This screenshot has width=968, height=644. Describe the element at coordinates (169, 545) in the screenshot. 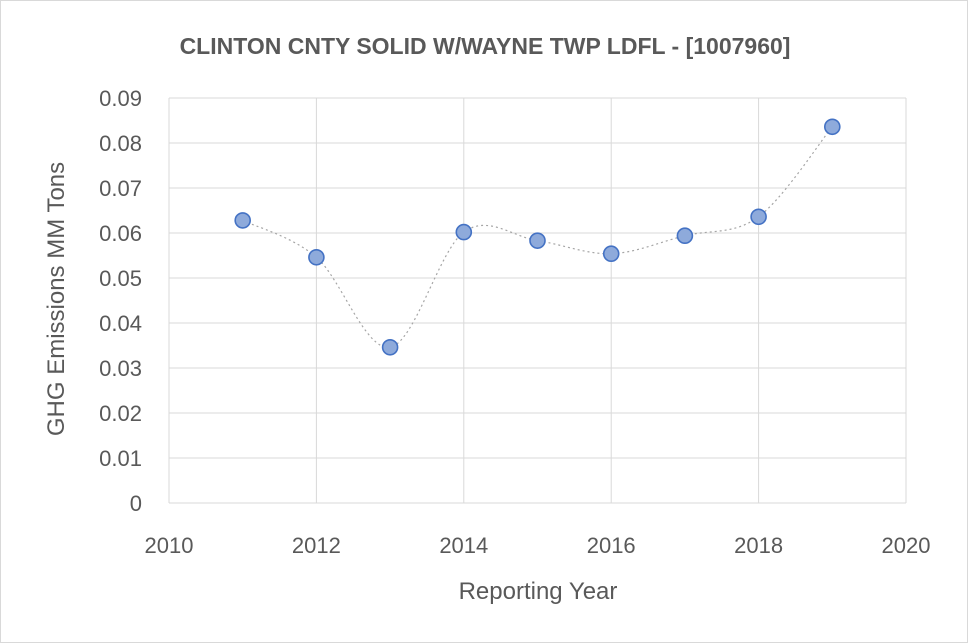

I see `x-tick-label: 2010` at that location.